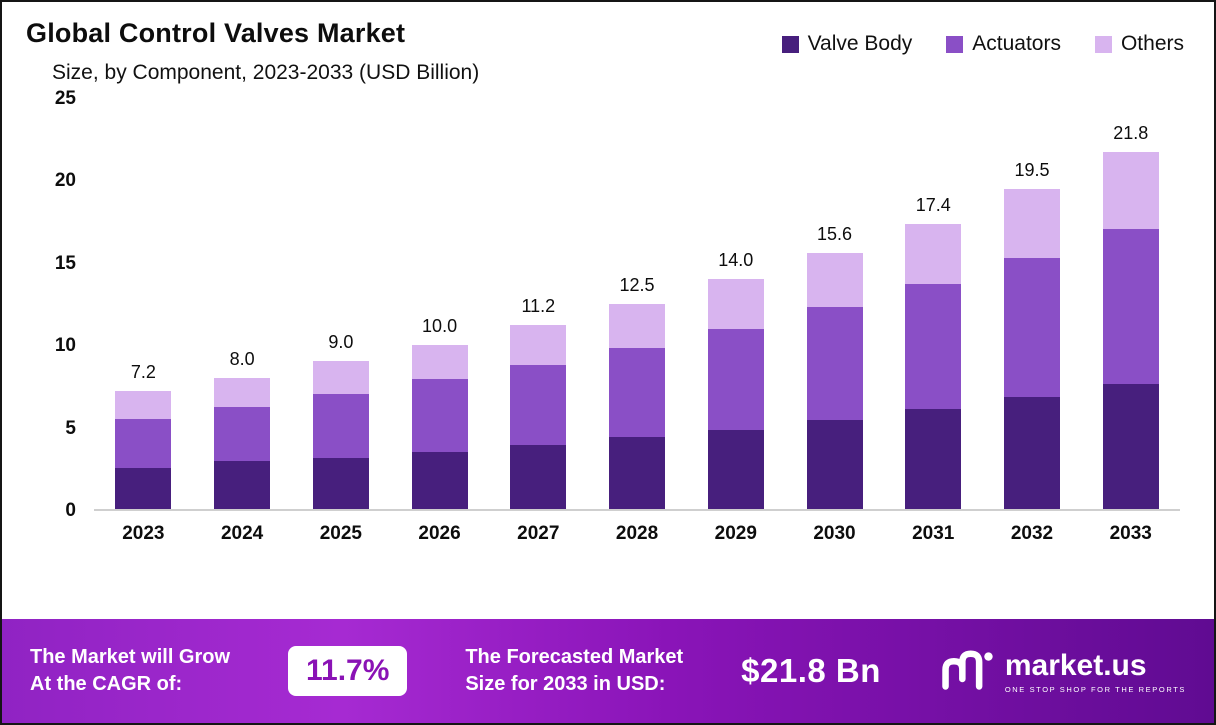 Image resolution: width=1216 pixels, height=725 pixels. I want to click on legend-item-valve-body: Valve Body, so click(847, 44).